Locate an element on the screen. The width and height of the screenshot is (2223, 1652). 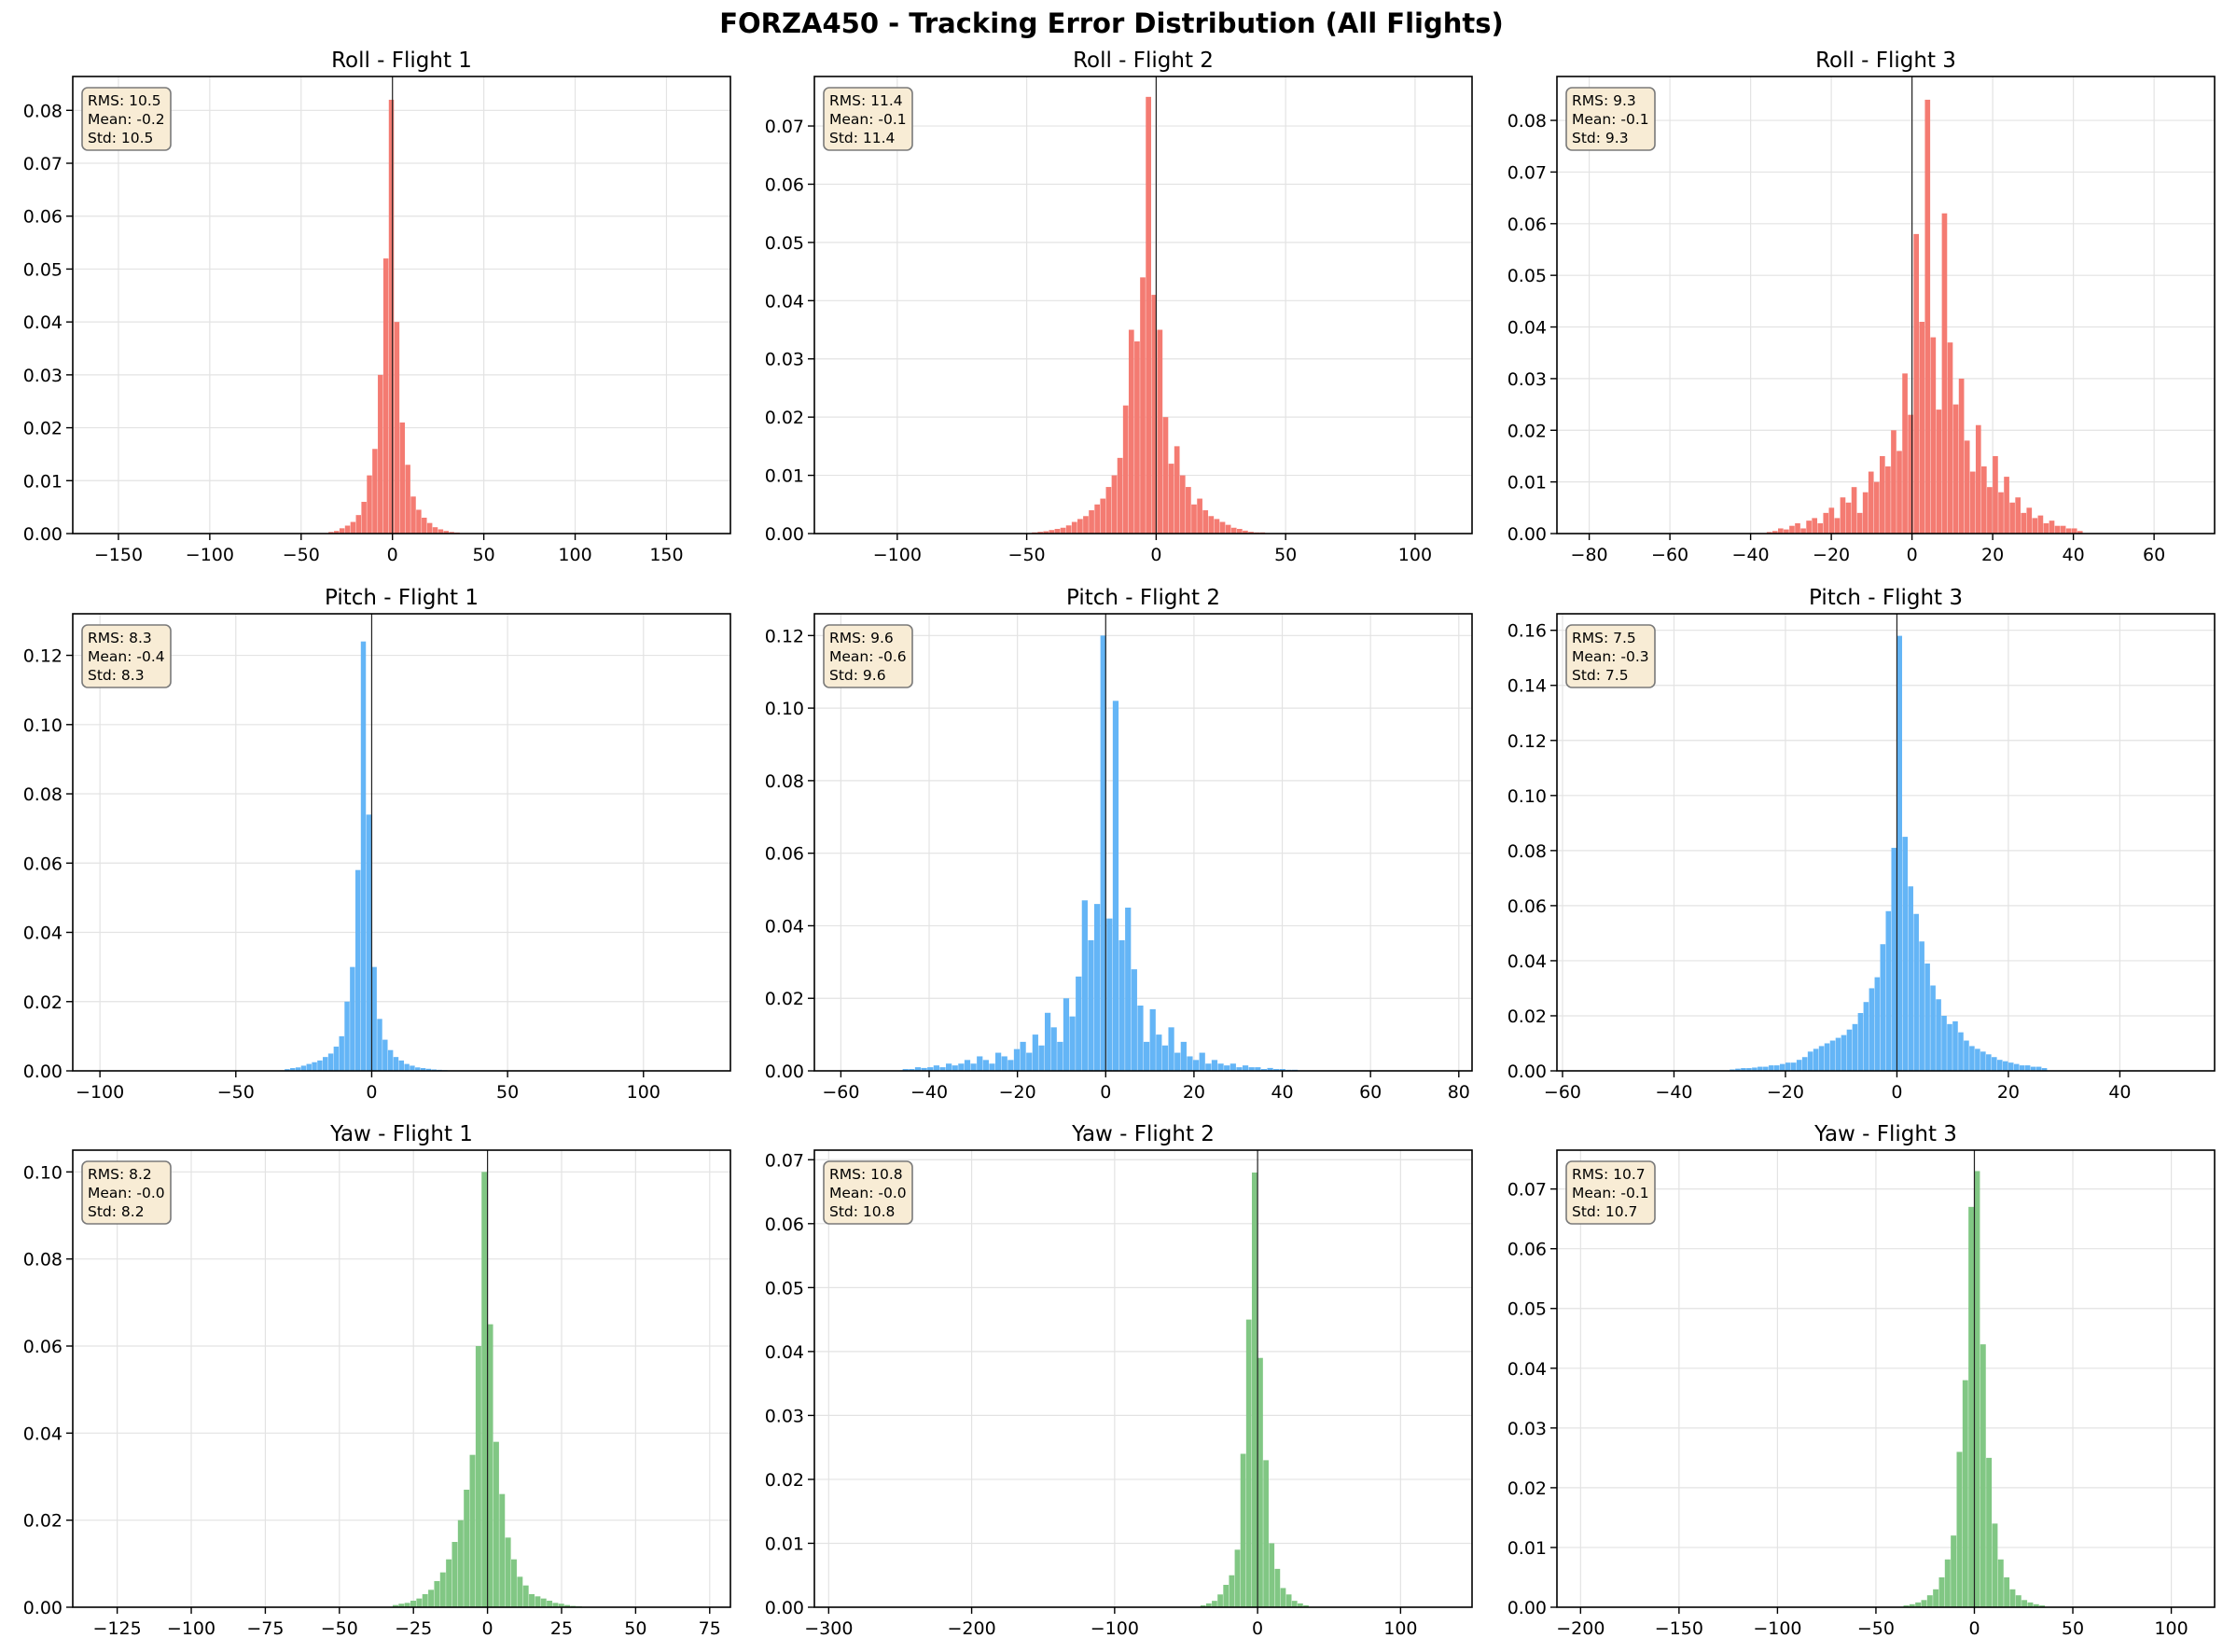
x-tick-label: 150 is located at coordinates (666, 555).